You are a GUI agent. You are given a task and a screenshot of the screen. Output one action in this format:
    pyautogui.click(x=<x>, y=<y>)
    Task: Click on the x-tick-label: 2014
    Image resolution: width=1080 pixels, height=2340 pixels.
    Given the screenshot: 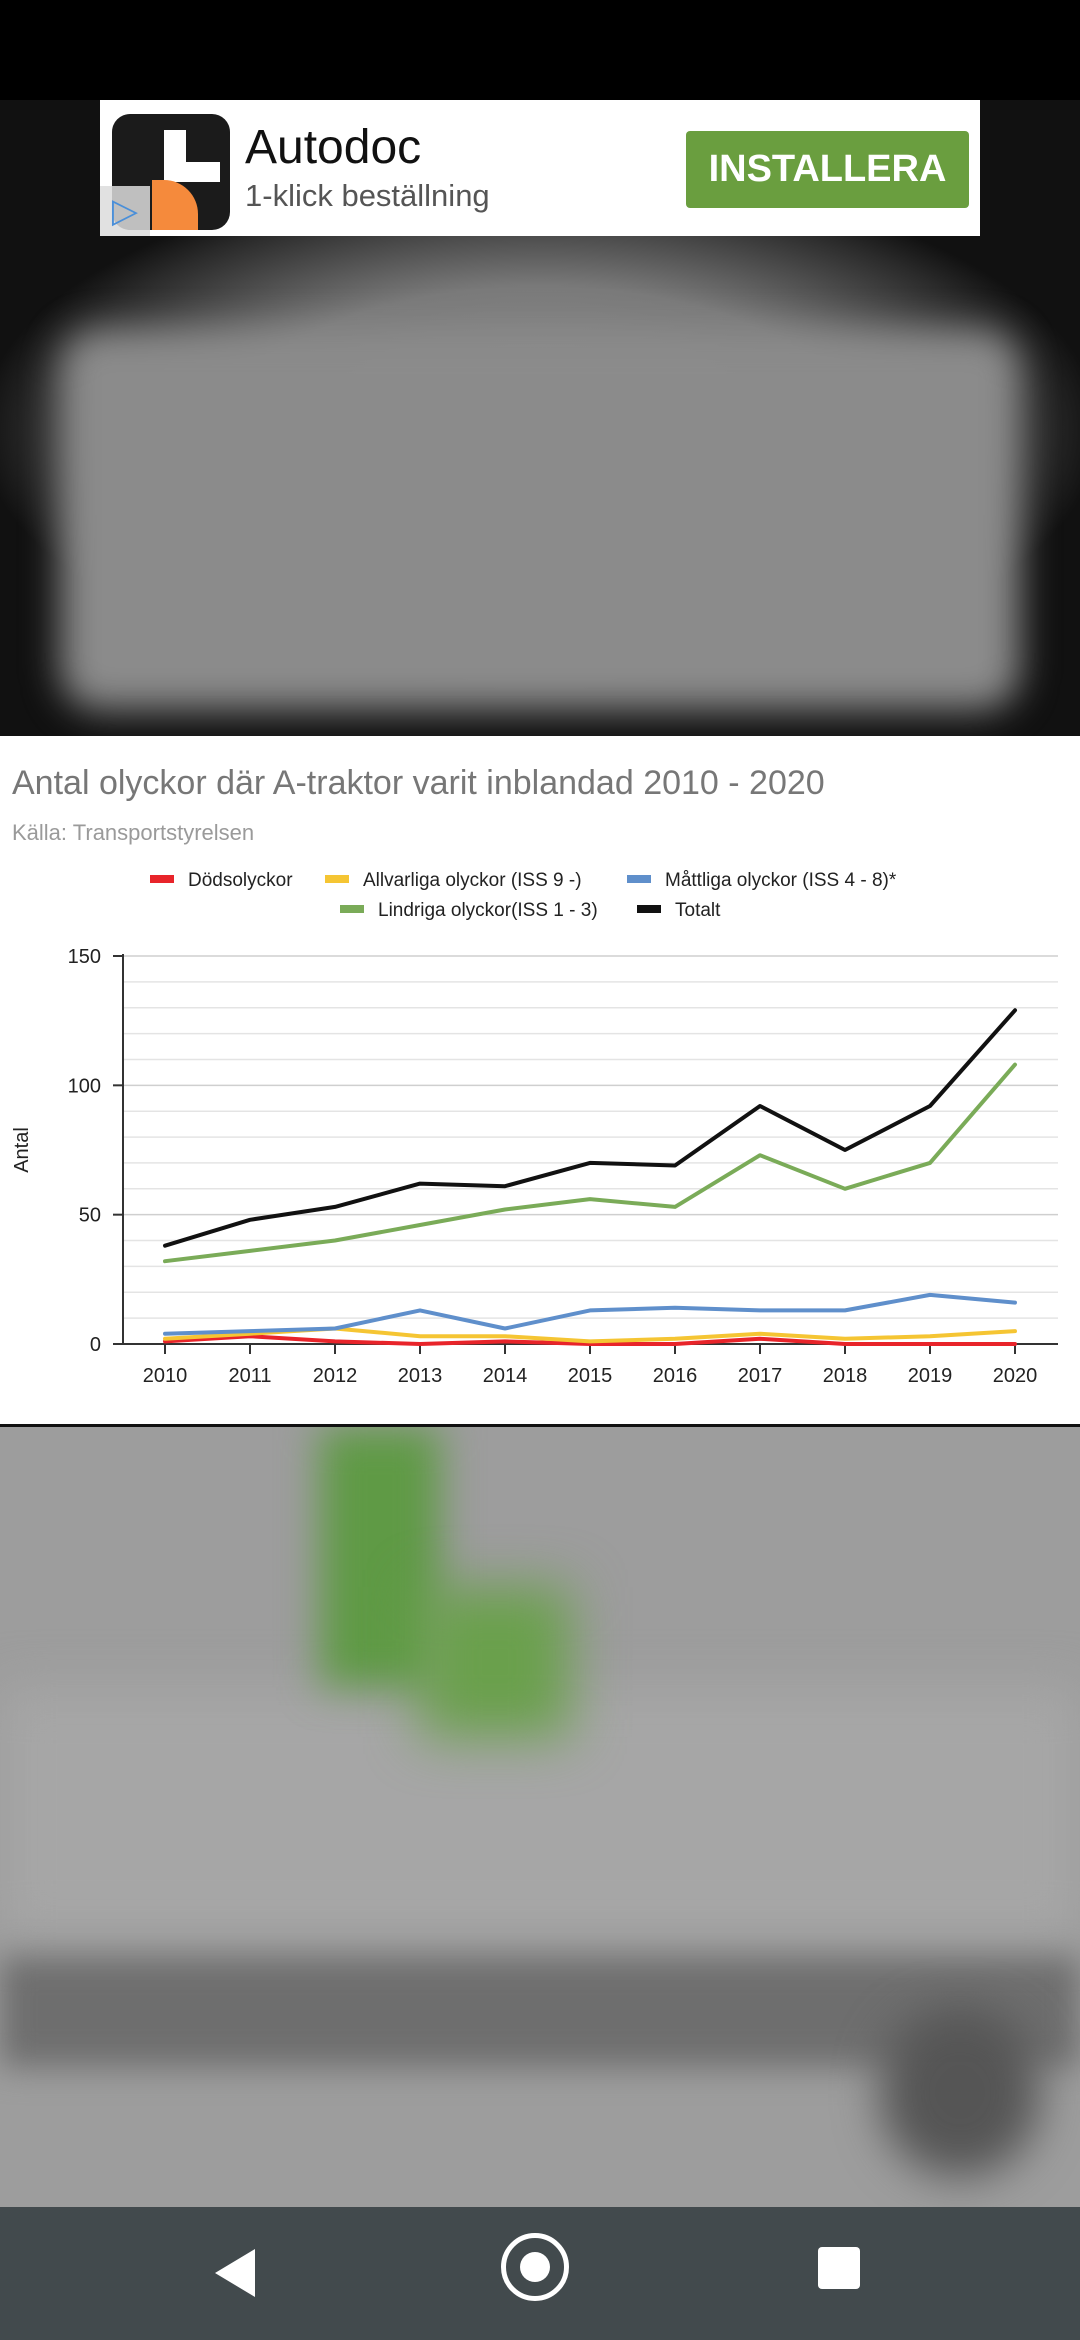 What is the action you would take?
    pyautogui.click(x=505, y=1376)
    